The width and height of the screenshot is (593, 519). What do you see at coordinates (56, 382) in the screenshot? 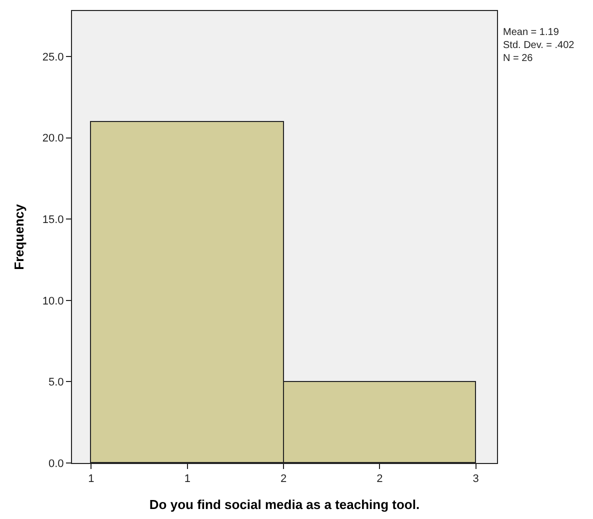
I see `y-tick-label: 5.0` at bounding box center [56, 382].